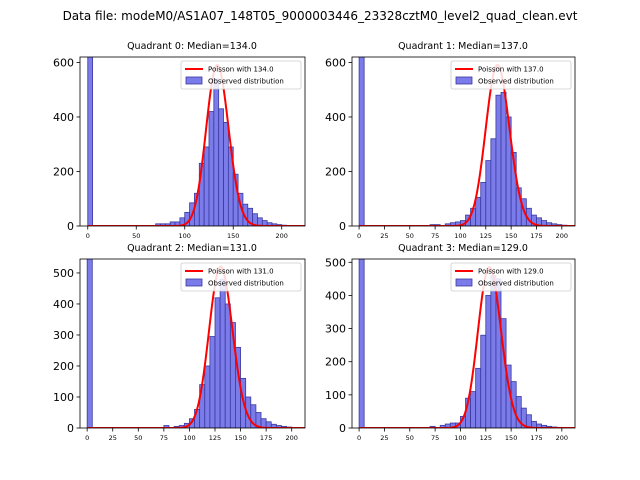 The image size is (640, 480). Describe the element at coordinates (196, 141) in the screenshot. I see `quadrant-0-plot-area` at that location.